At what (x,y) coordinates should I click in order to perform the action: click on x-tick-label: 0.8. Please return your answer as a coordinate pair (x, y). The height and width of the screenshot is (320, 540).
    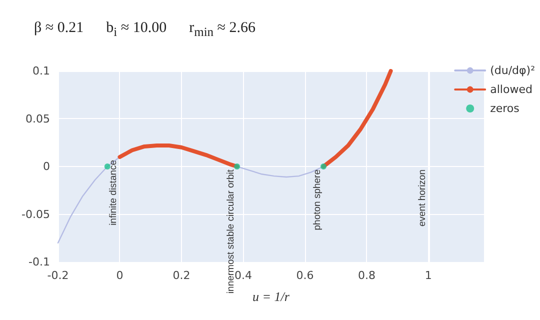
    Looking at the image, I should click on (367, 275).